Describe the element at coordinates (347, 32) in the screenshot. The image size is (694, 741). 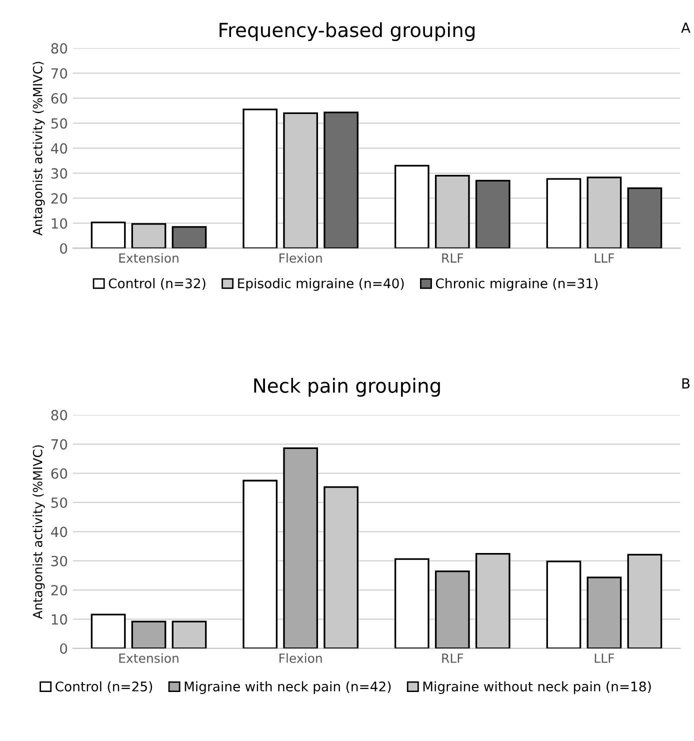
I see `chart-title: Frequency-based grouping` at that location.